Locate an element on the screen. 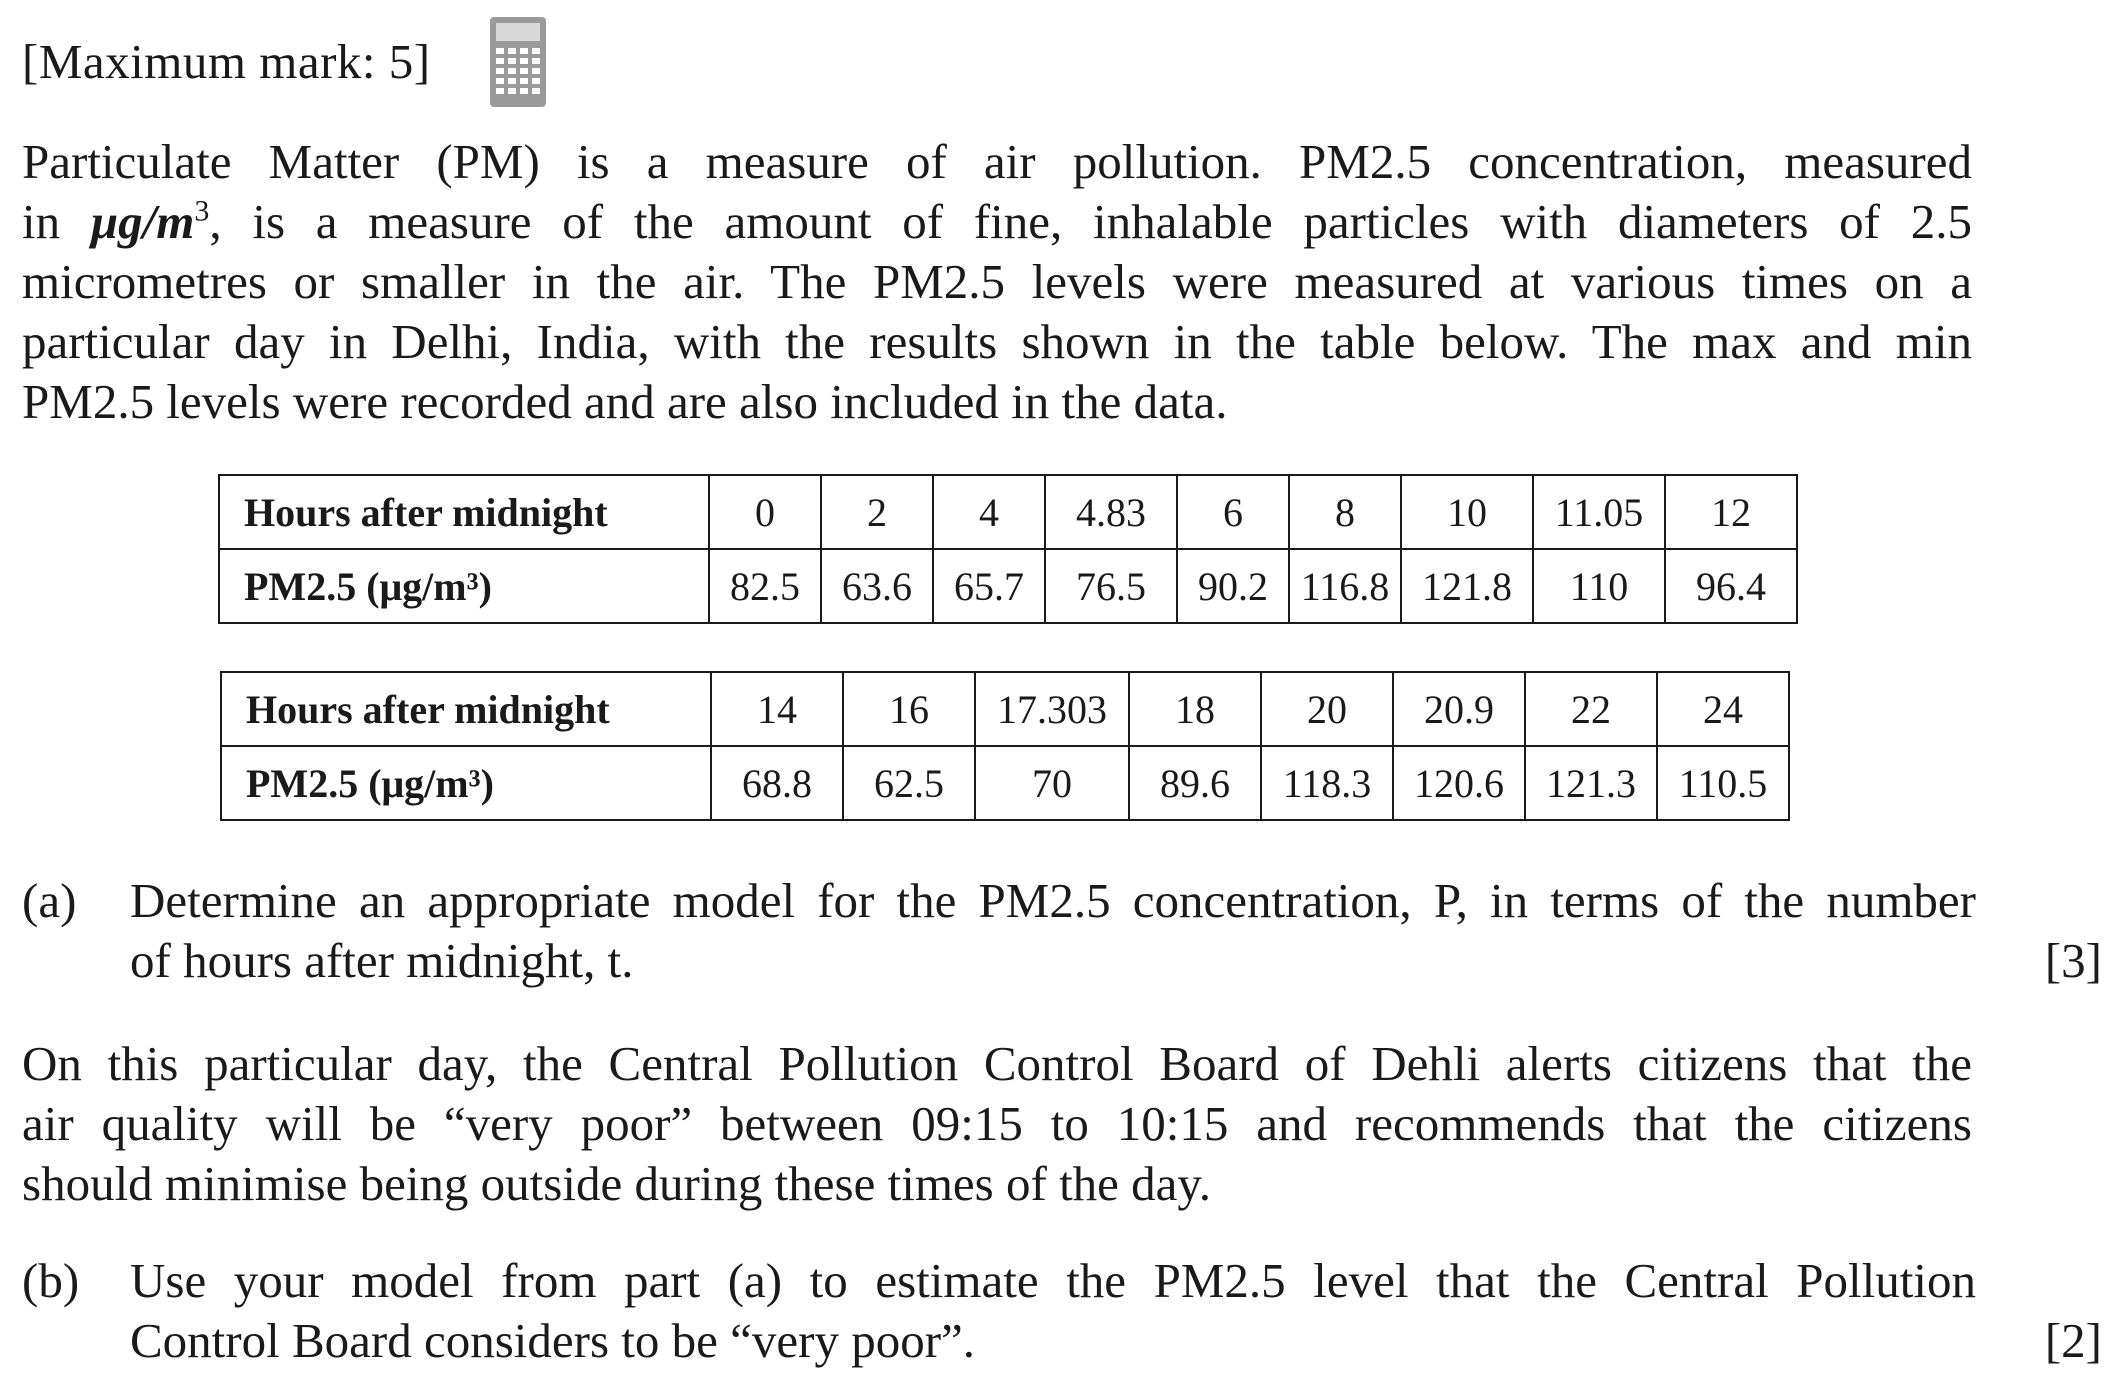  hour-cell: 20 is located at coordinates (1327, 709).